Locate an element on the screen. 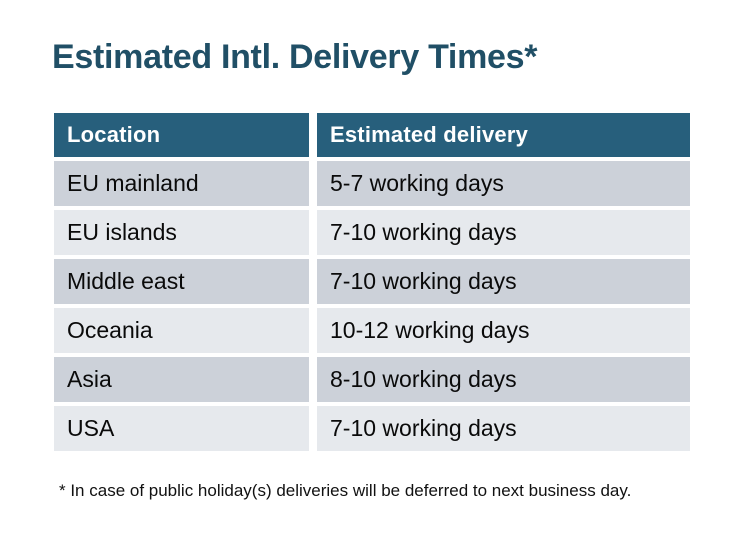 The width and height of the screenshot is (745, 536). table-header-row: Location Estimated delivery is located at coordinates (372, 135).